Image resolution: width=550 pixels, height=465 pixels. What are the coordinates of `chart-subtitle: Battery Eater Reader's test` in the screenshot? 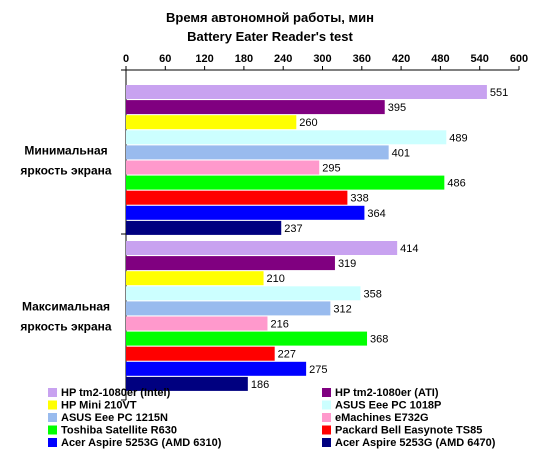 It's located at (270, 36).